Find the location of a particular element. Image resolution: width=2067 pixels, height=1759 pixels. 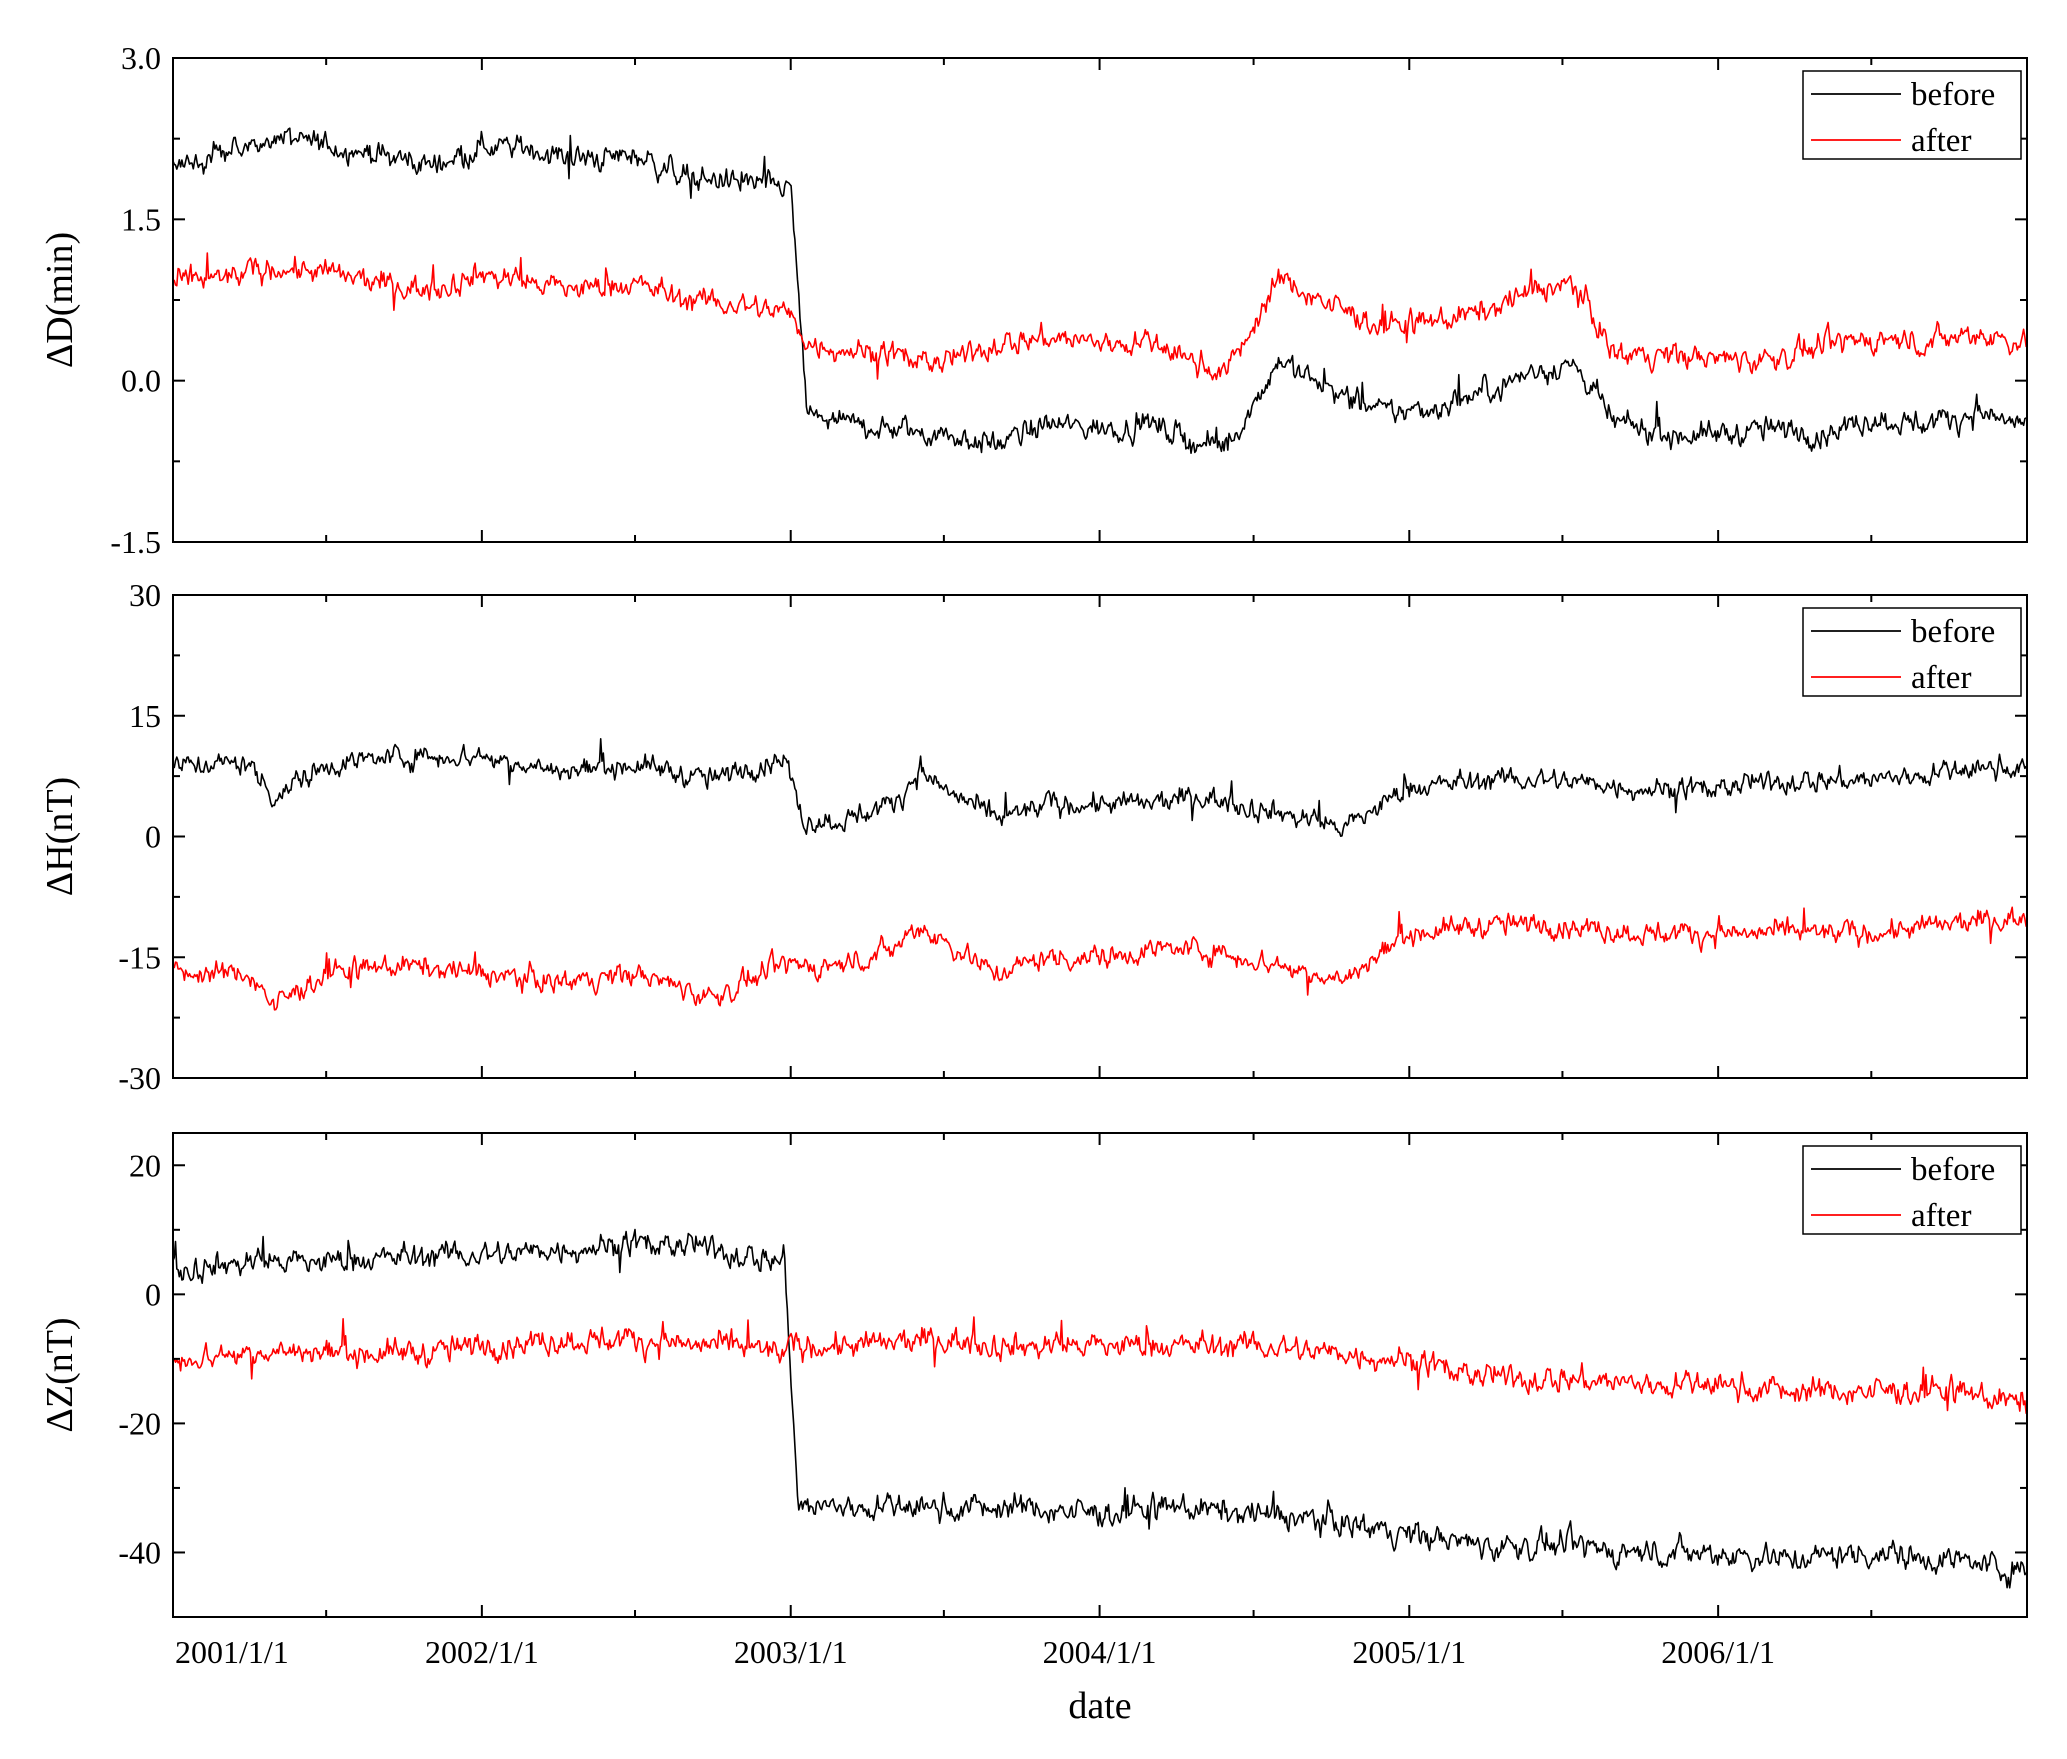

y-tick-label: -20 is located at coordinates (139, 1423).